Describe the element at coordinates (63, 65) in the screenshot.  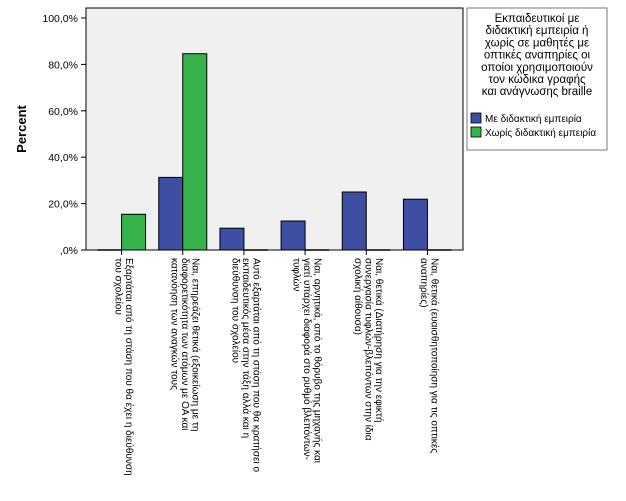
I see `y-tick-label: 80,0%` at that location.